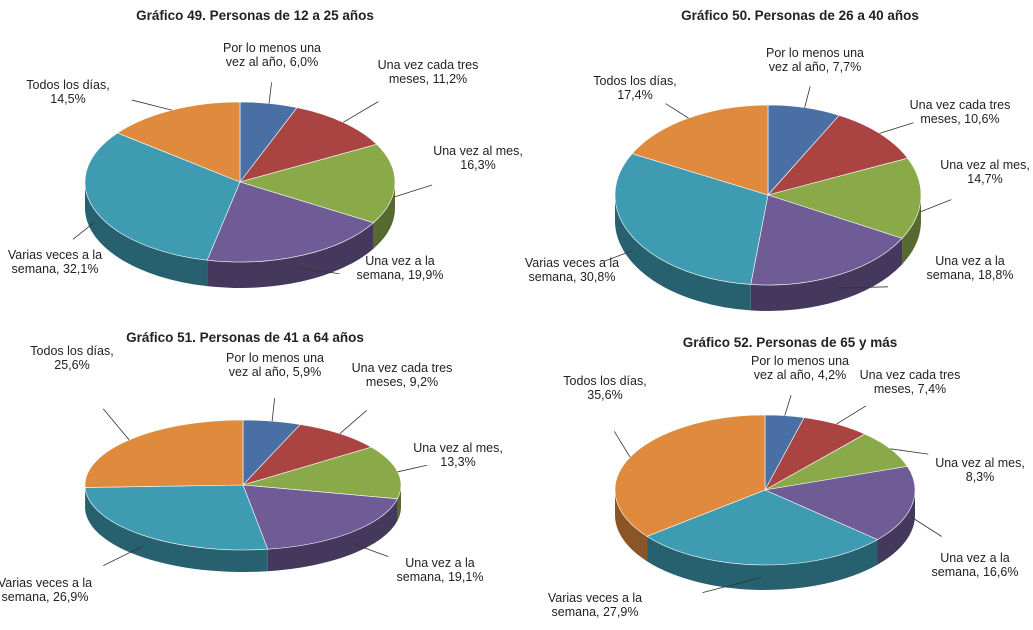 The width and height of the screenshot is (1033, 630). What do you see at coordinates (72, 358) in the screenshot?
I see `data-label: Todos los días, 25,6%` at bounding box center [72, 358].